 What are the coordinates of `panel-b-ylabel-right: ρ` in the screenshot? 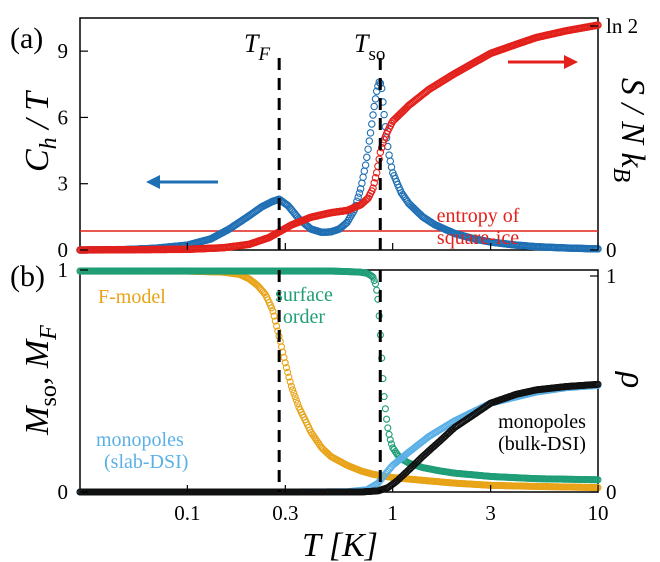 It's located at (632, 379).